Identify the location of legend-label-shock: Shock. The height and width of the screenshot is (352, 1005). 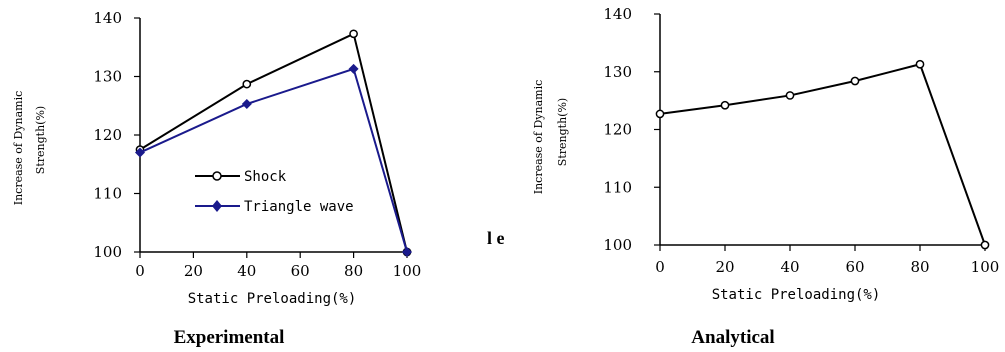
(265, 177).